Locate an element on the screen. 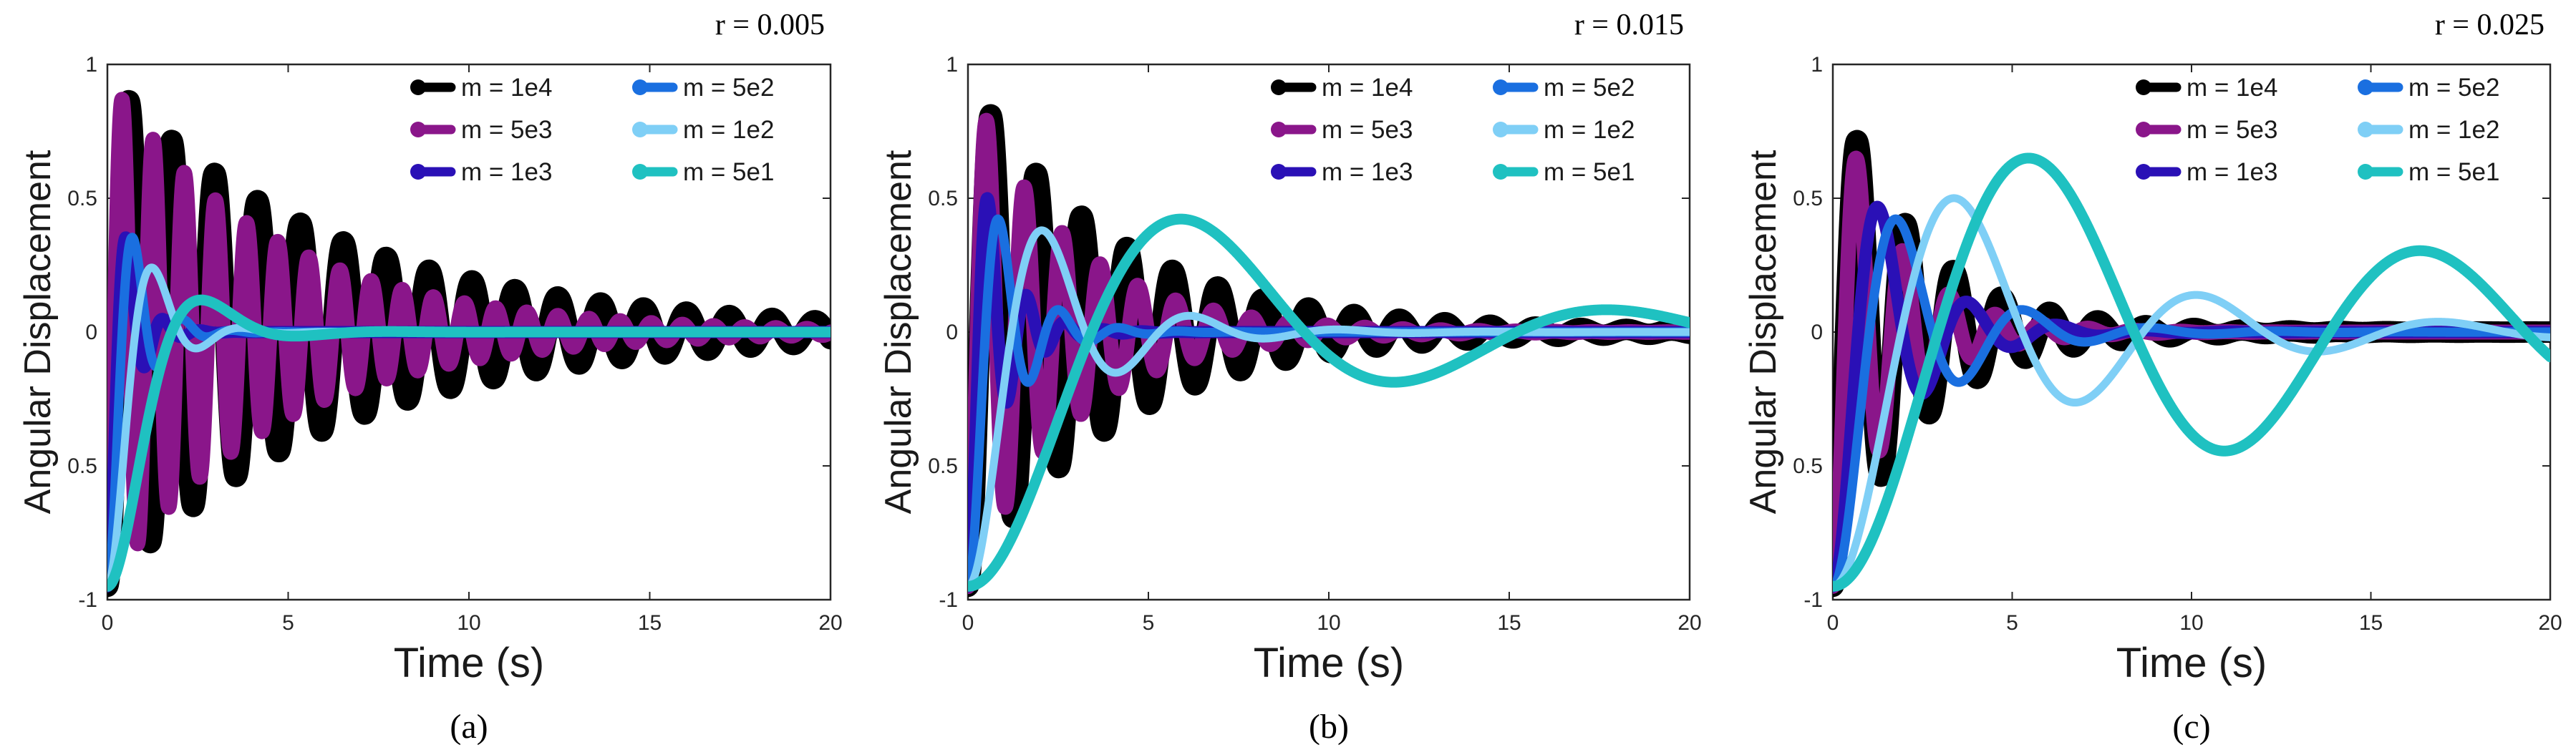 This screenshot has height=755, width=2576. series-line-m-5e2 is located at coordinates (2192, 402).